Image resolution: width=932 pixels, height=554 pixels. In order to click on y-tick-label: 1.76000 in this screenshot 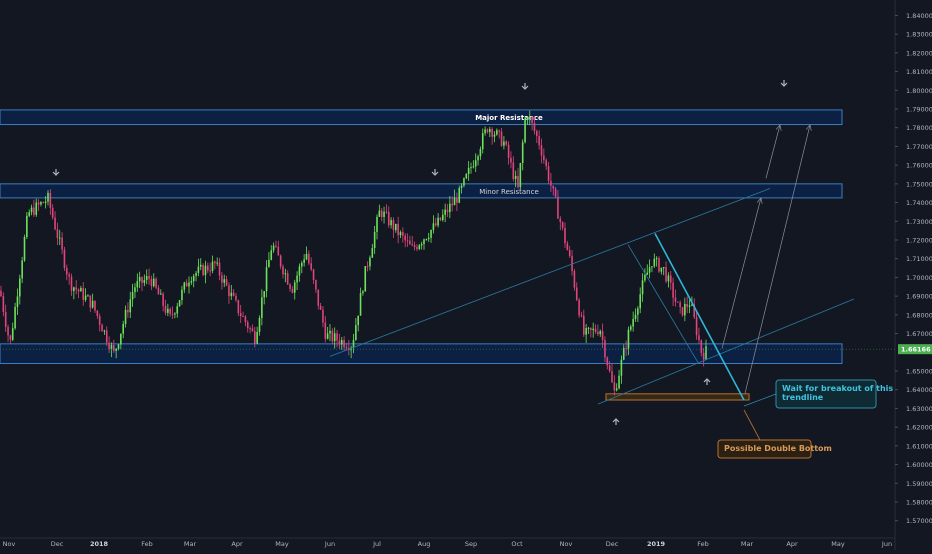, I will do `click(919, 166)`.